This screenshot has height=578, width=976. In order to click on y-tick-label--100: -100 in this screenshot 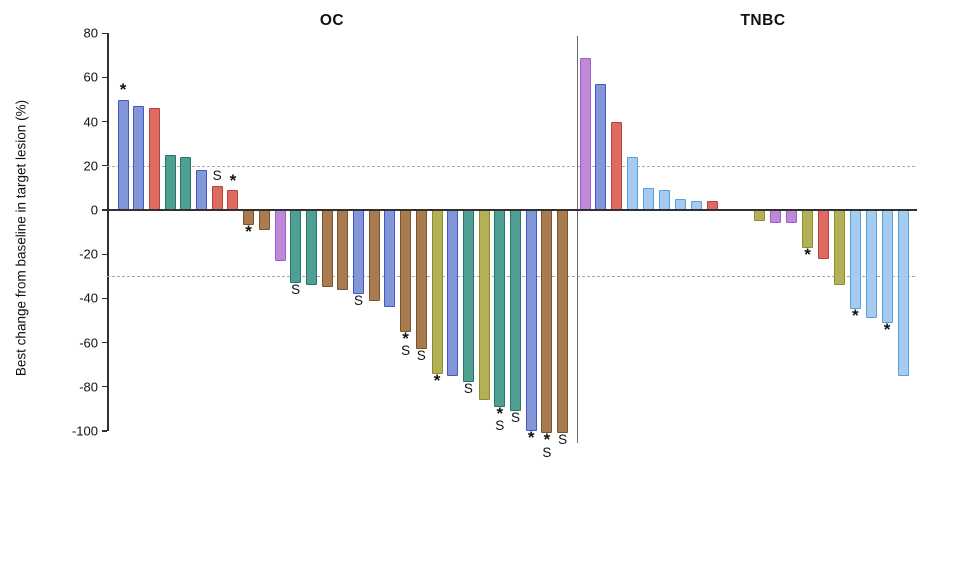, I will do `click(84, 431)`.